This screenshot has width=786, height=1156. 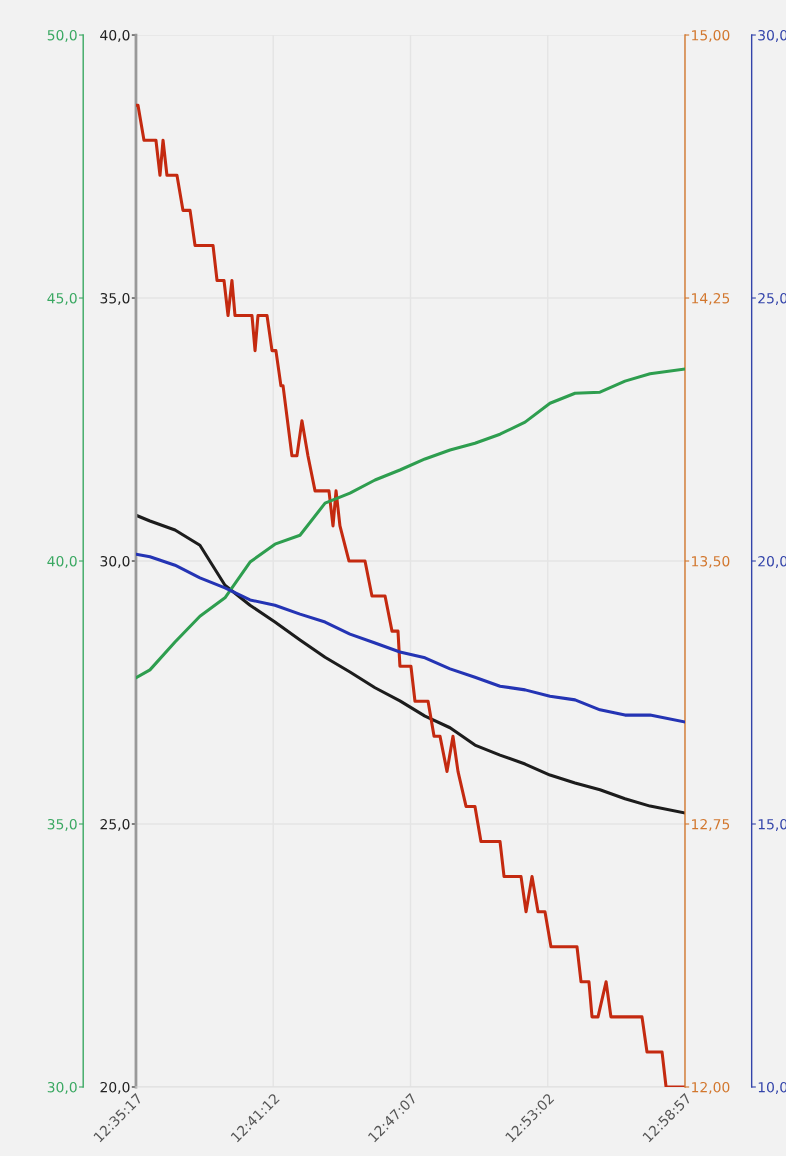 I want to click on y2-tick-label: 14,25, so click(x=711, y=298).